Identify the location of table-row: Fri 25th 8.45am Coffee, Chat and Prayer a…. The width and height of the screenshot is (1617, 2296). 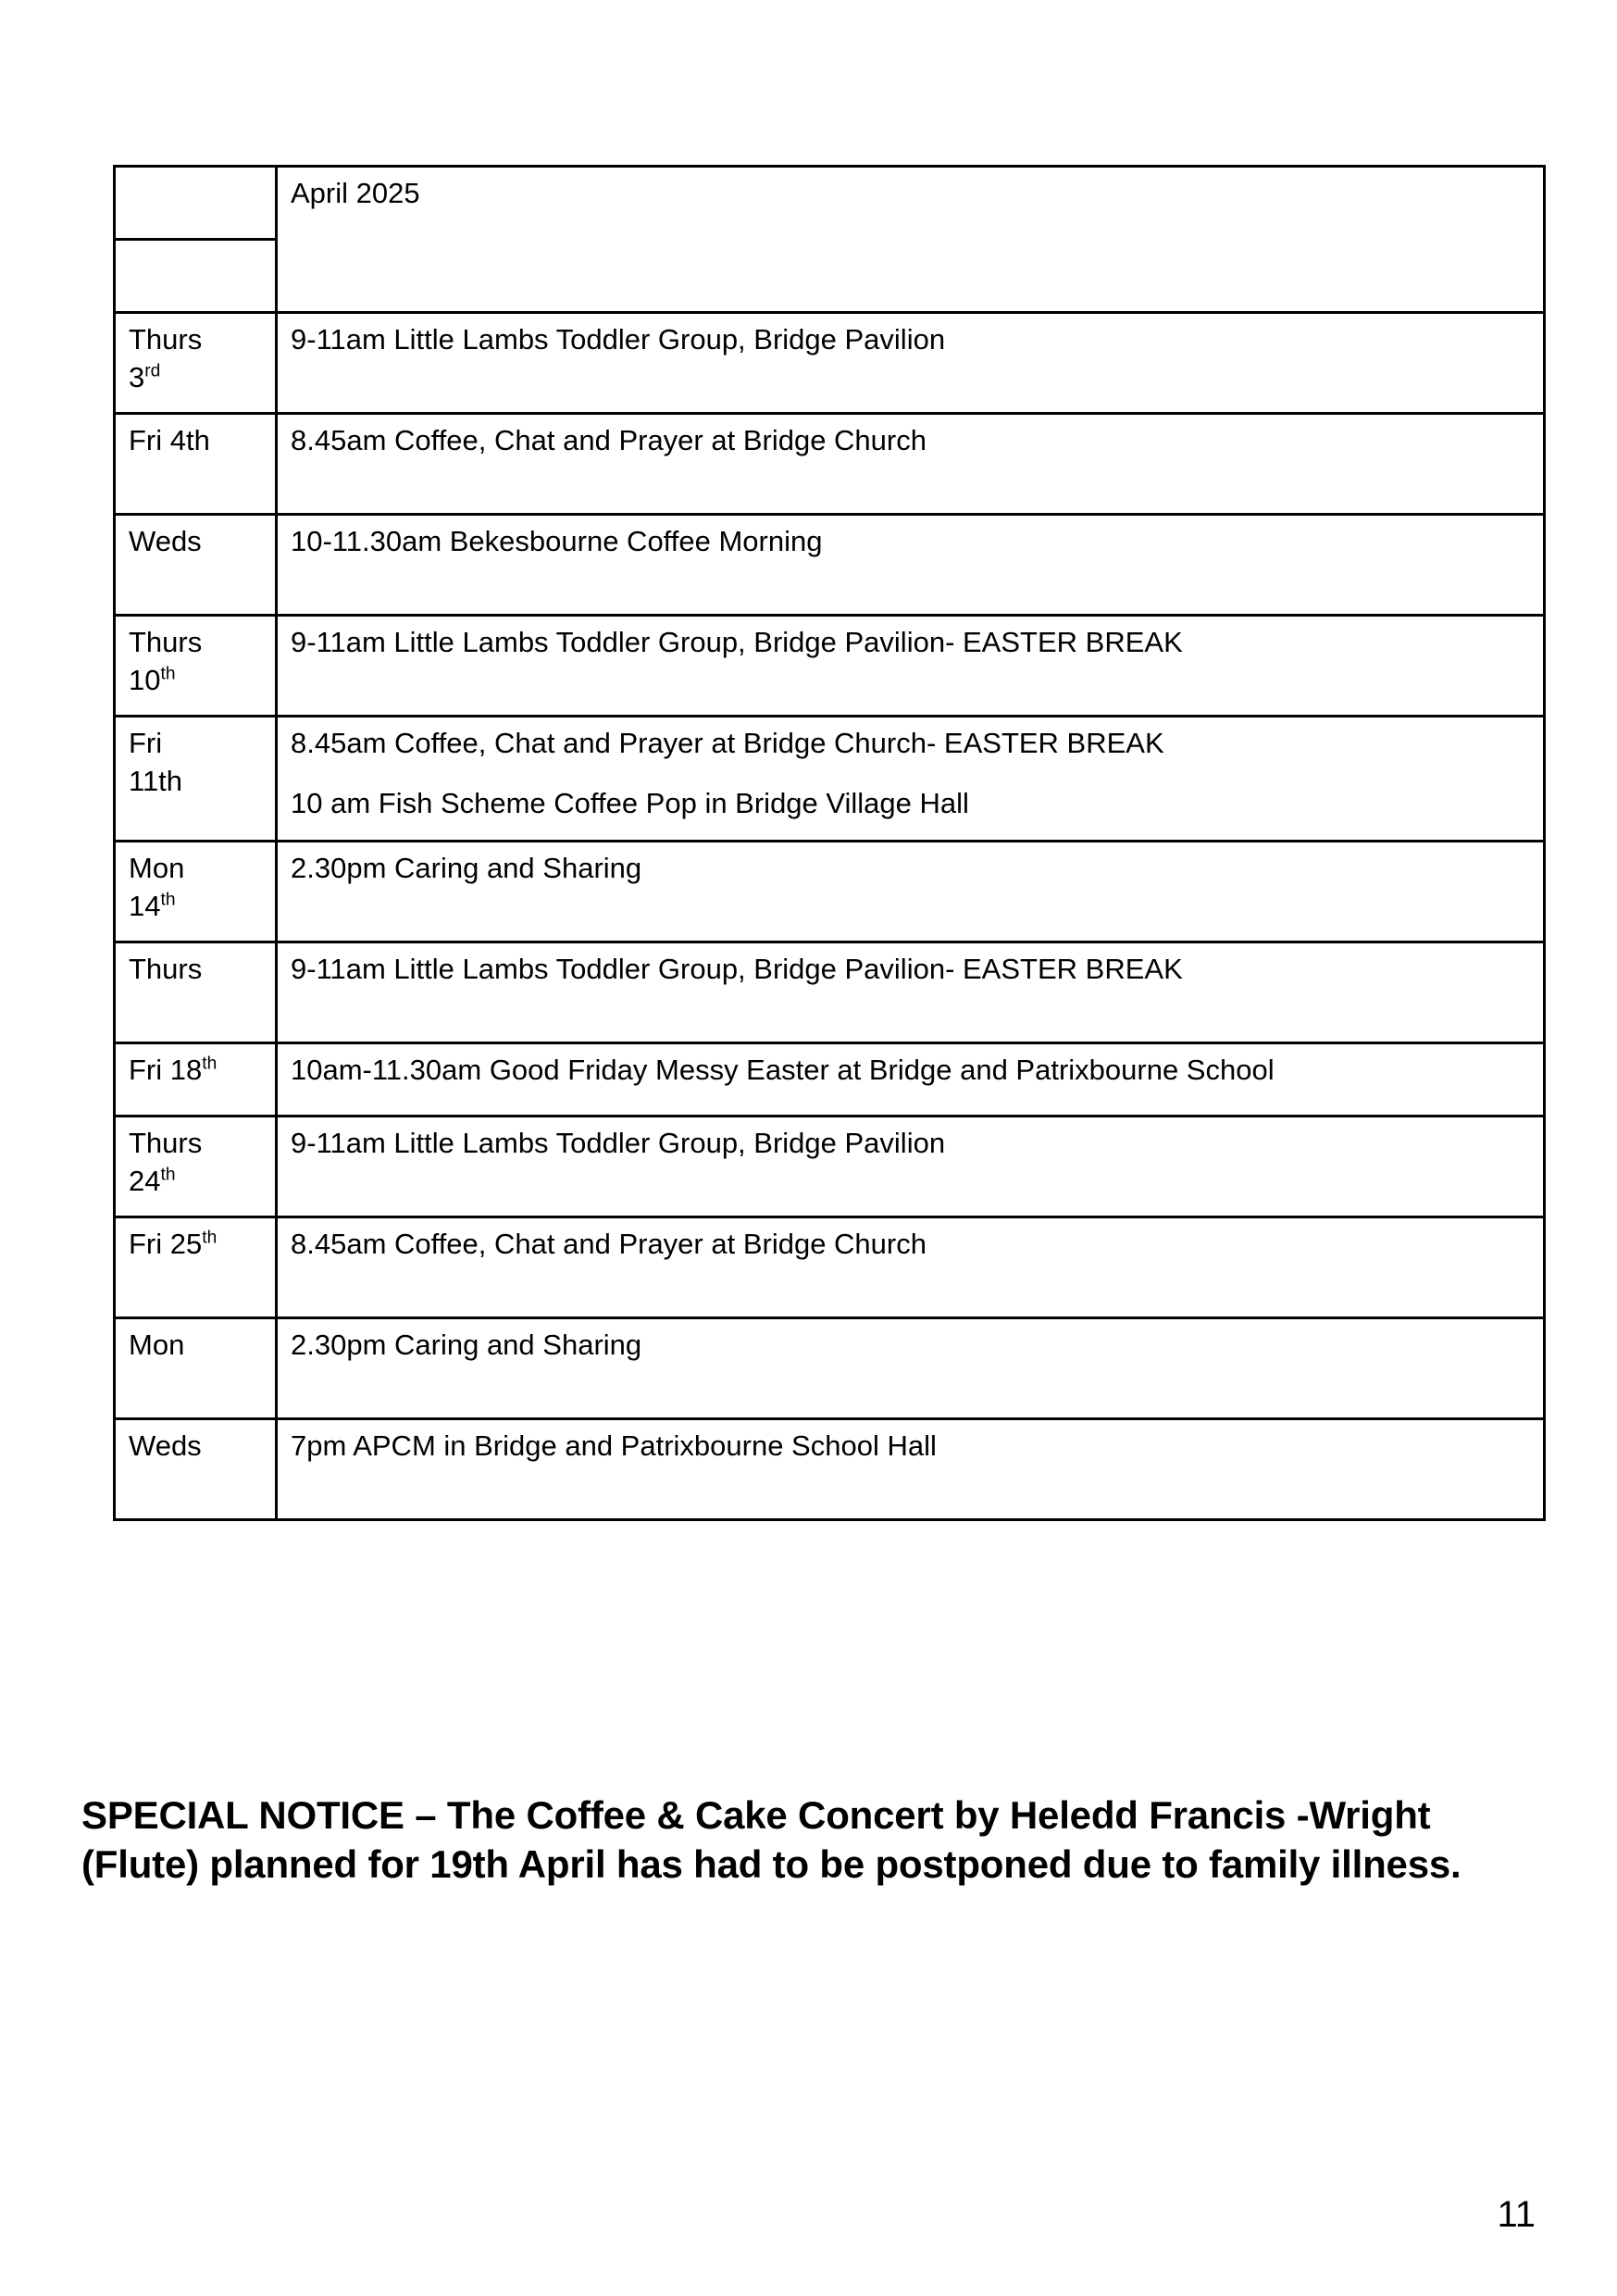
(830, 1267).